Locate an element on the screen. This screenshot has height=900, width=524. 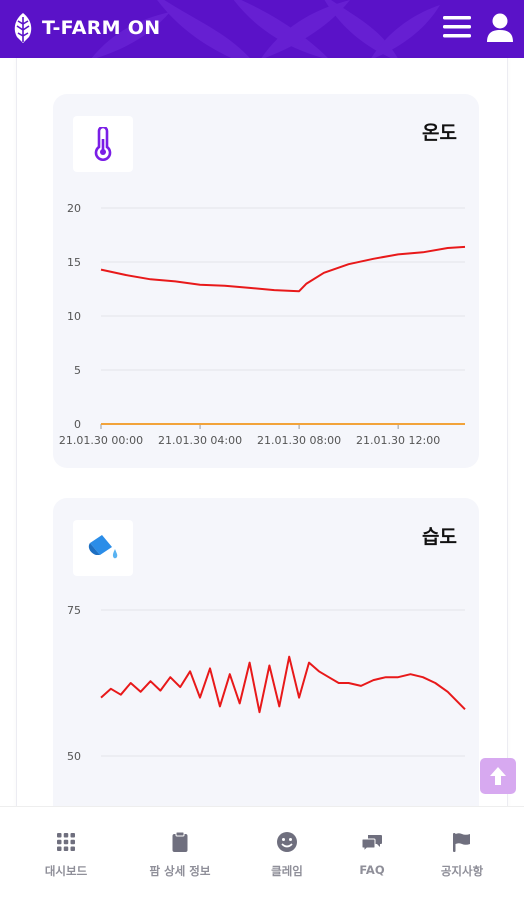
nav-item-faq: FAQ is located at coordinates (372, 854).